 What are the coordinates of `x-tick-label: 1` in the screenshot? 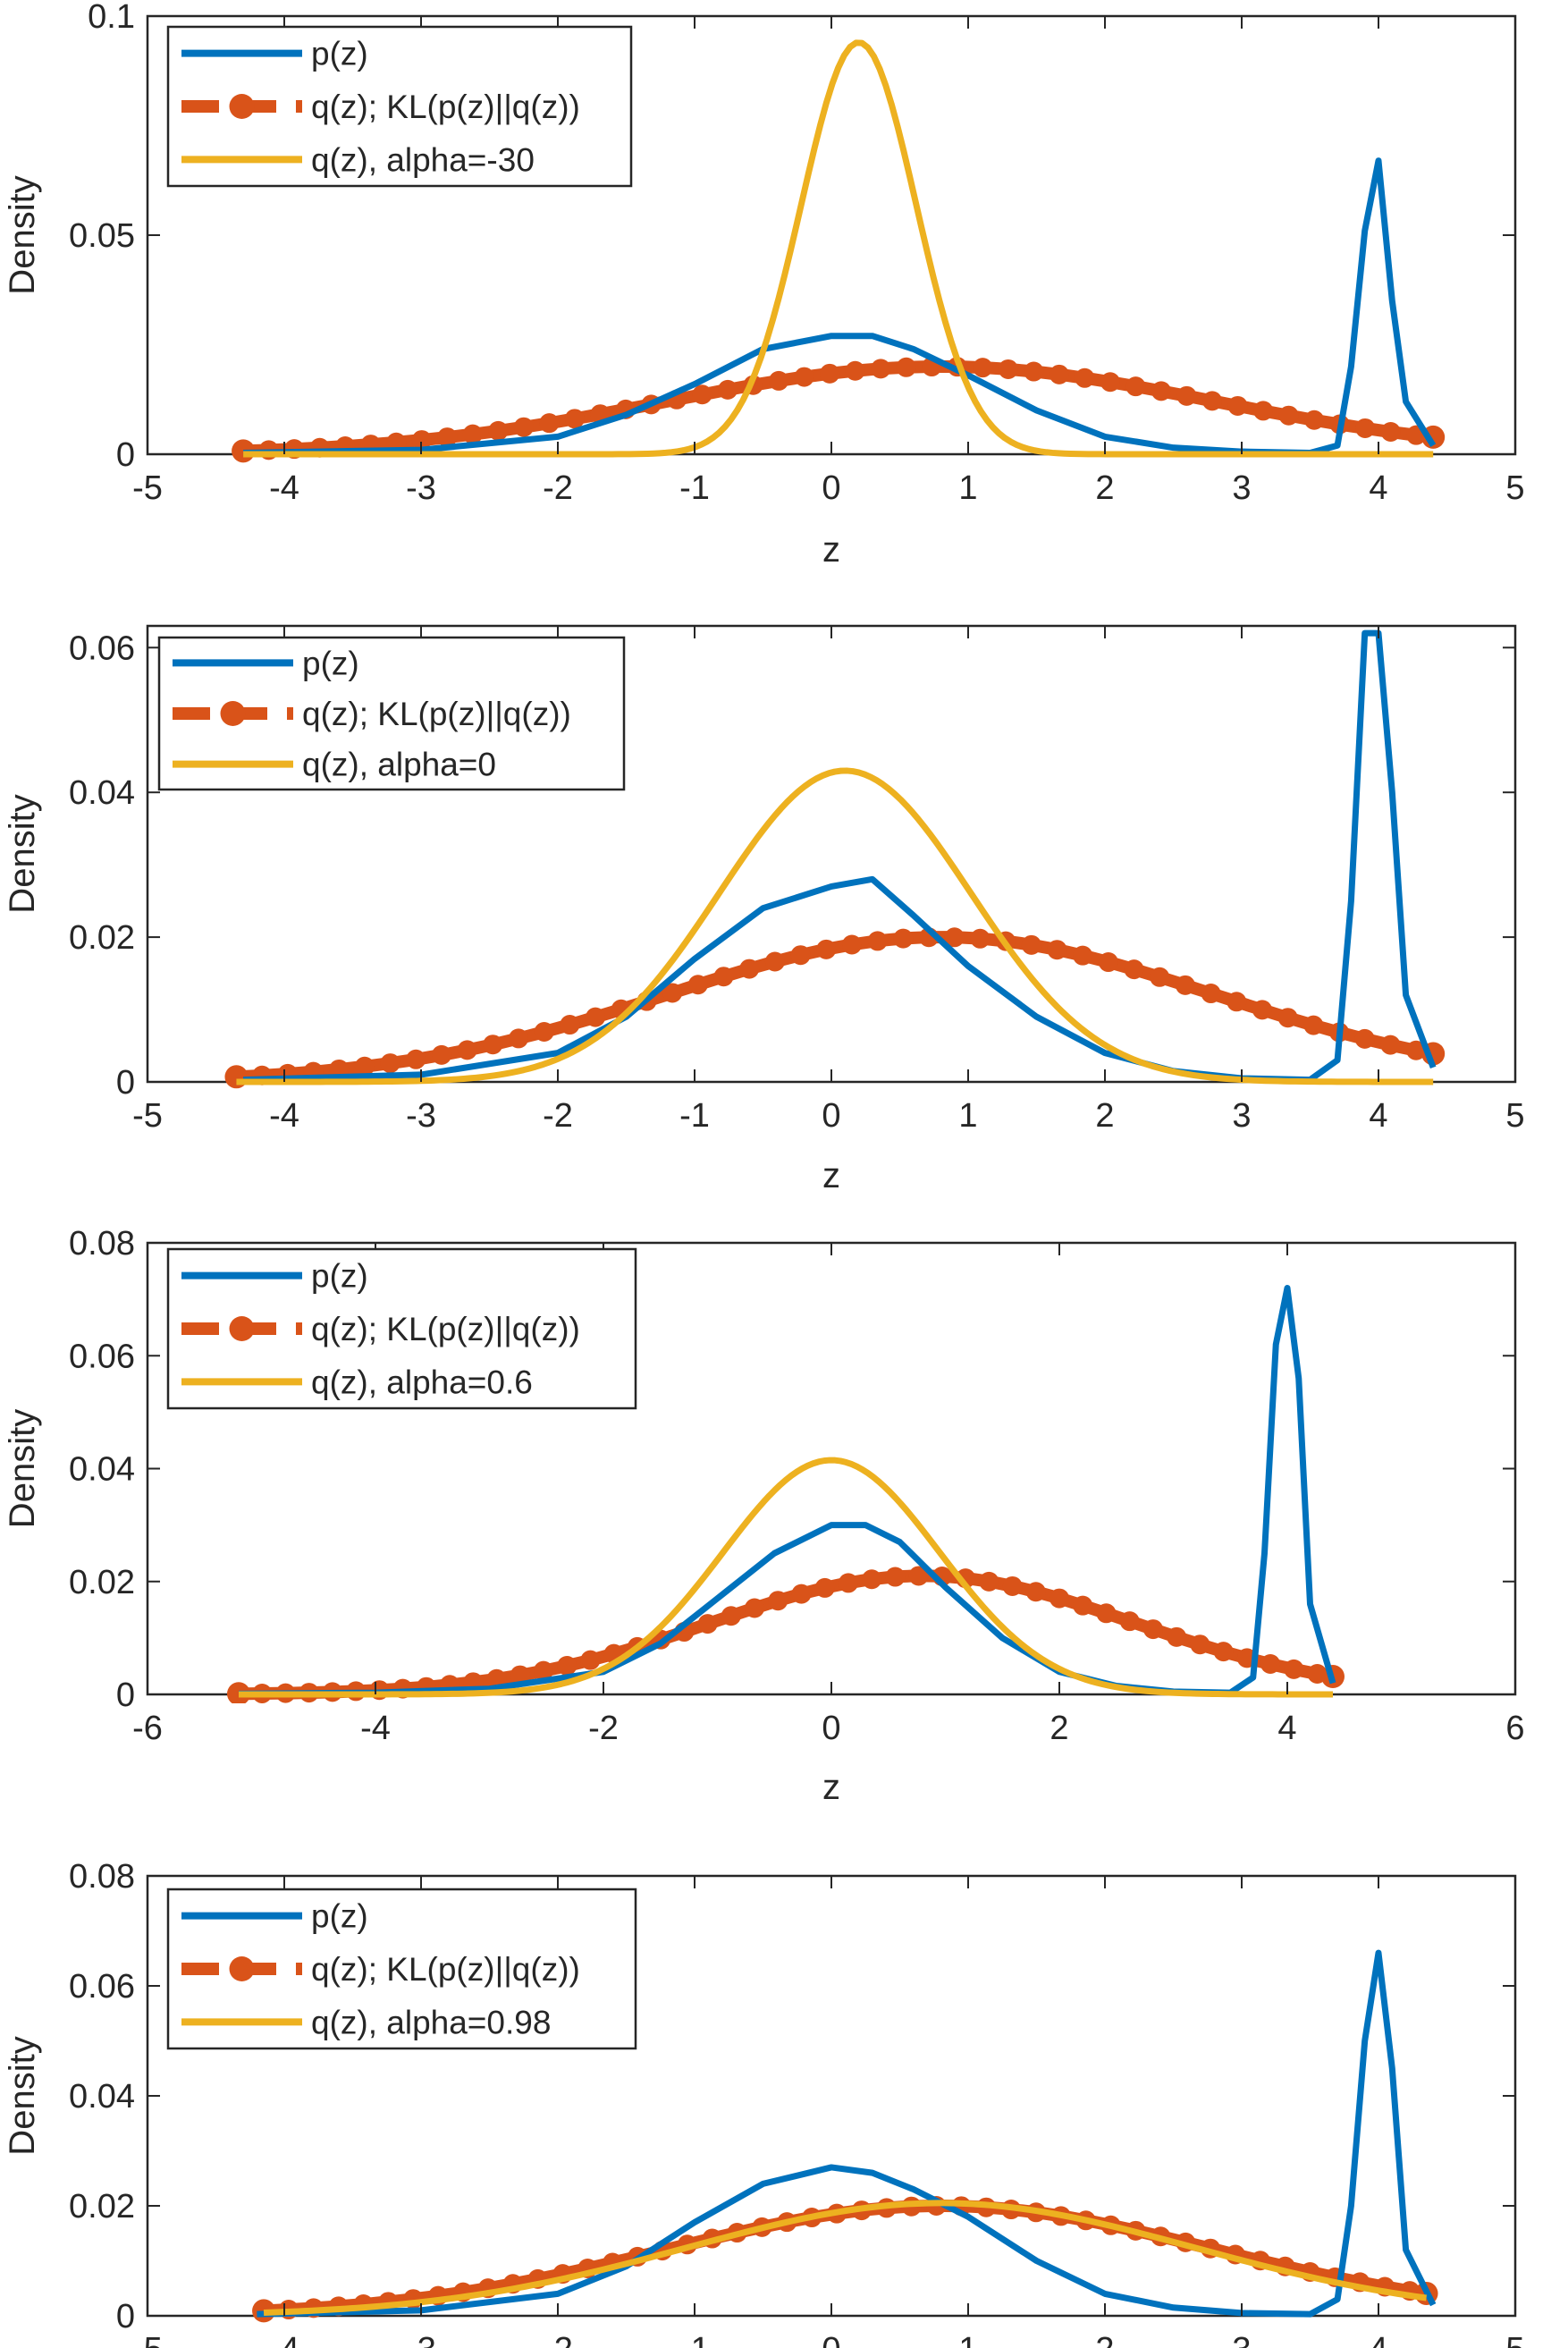 It's located at (967, 1116).